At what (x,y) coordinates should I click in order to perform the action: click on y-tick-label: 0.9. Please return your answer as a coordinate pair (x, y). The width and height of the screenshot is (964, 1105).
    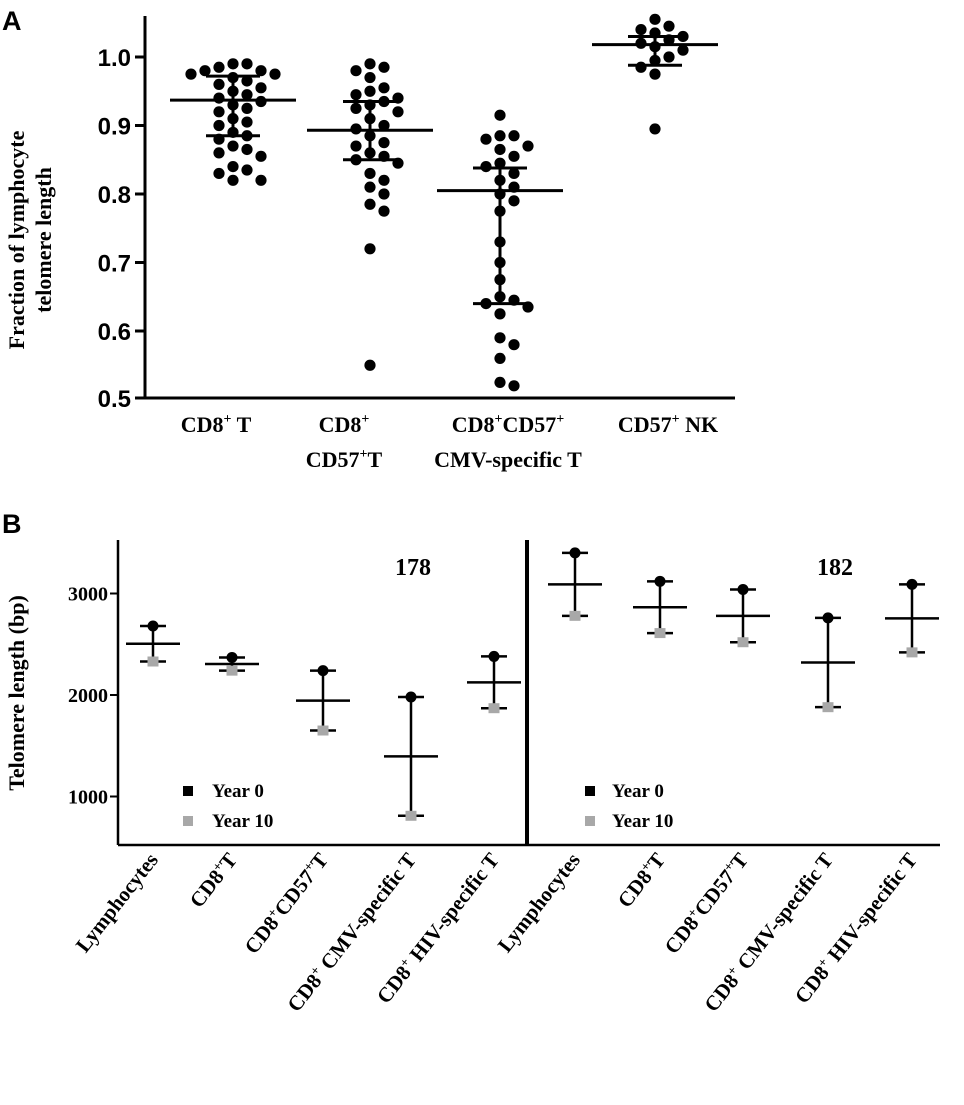
    Looking at the image, I should click on (114, 127).